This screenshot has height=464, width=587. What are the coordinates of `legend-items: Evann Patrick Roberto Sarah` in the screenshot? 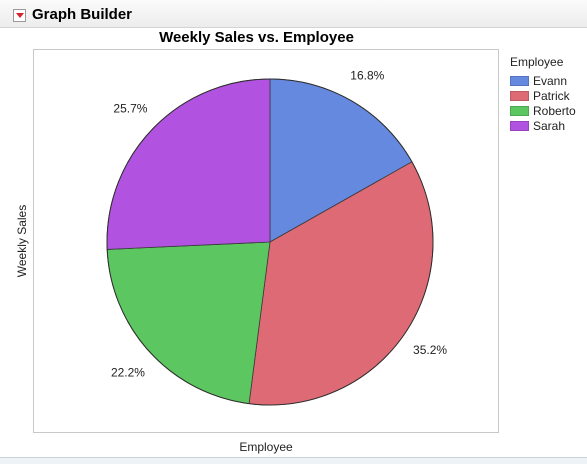 It's located at (543, 103).